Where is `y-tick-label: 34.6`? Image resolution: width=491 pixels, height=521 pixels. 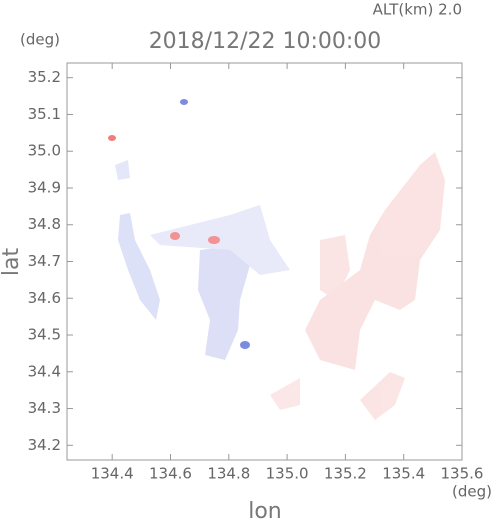 y-tick-label: 34.6 is located at coordinates (44, 298).